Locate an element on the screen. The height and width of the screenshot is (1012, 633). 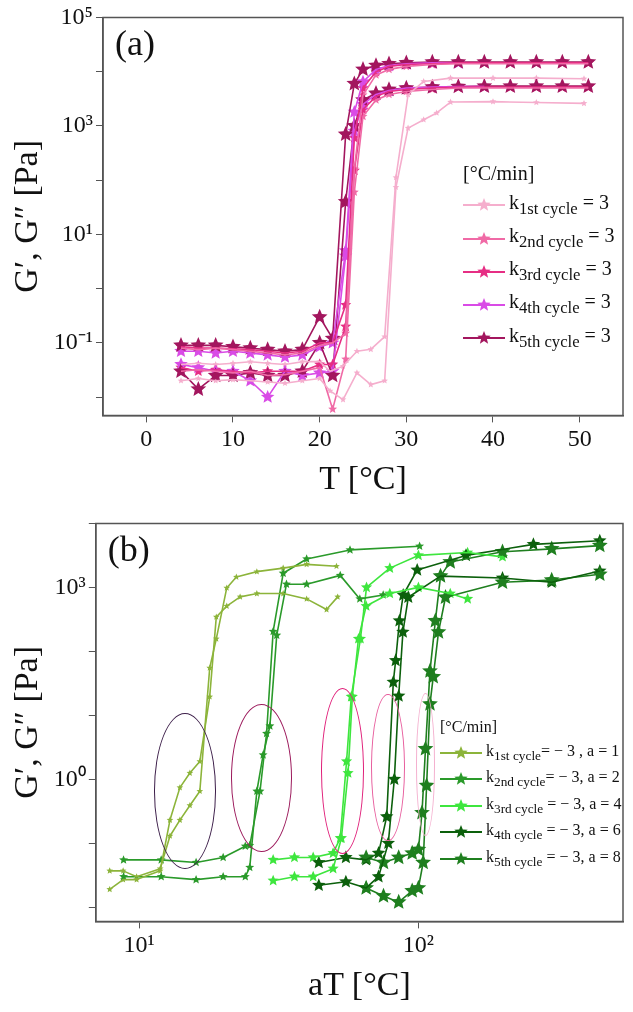
x-tick-label: 20 is located at coordinates (319, 438).